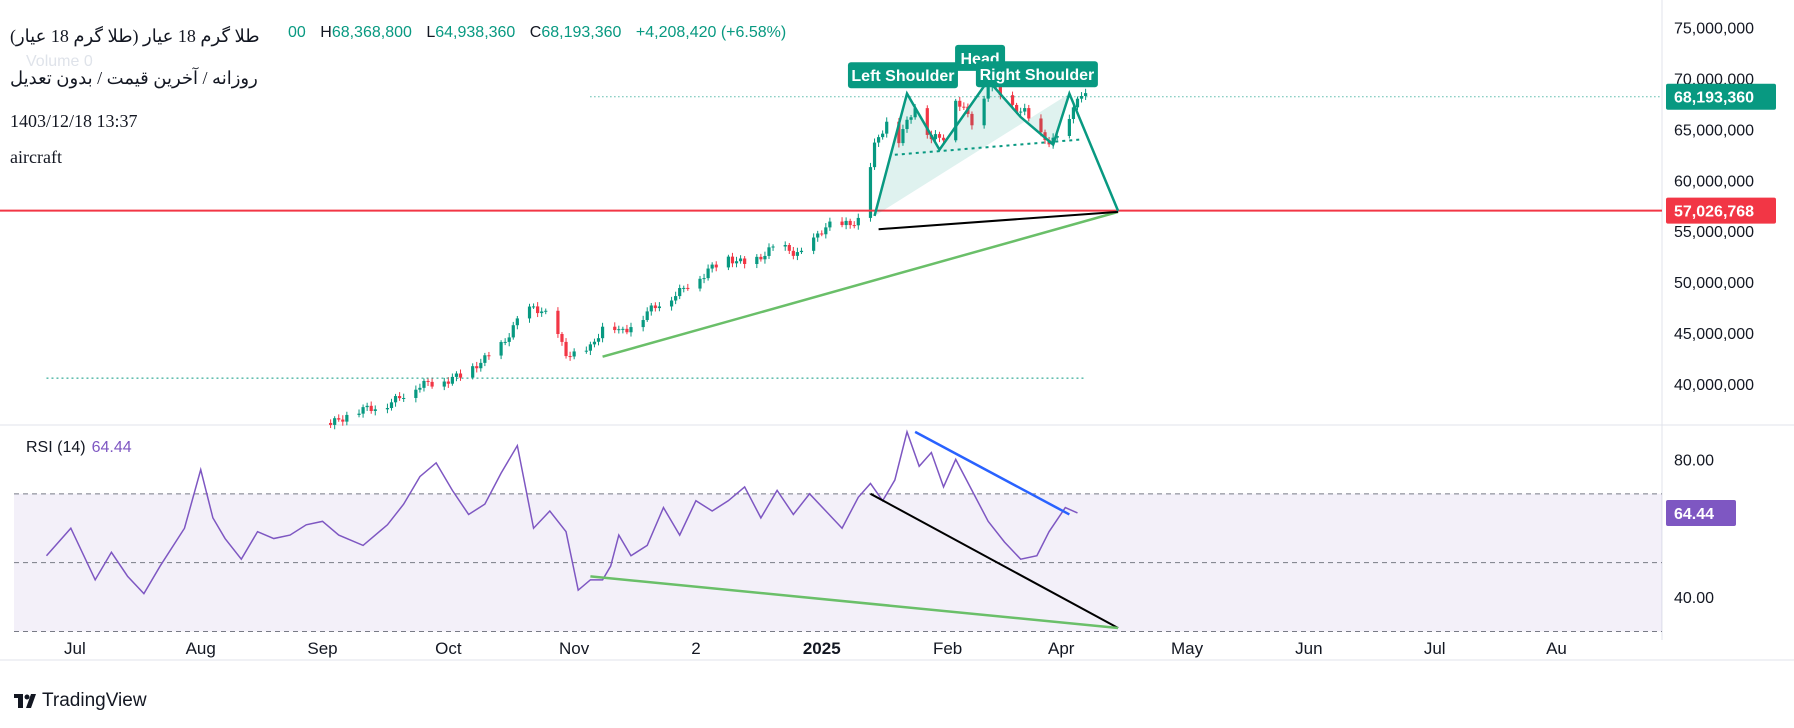 This screenshot has width=1794, height=728. Describe the element at coordinates (994, 560) in the screenshot. I see `rsi-black-trendline` at that location.